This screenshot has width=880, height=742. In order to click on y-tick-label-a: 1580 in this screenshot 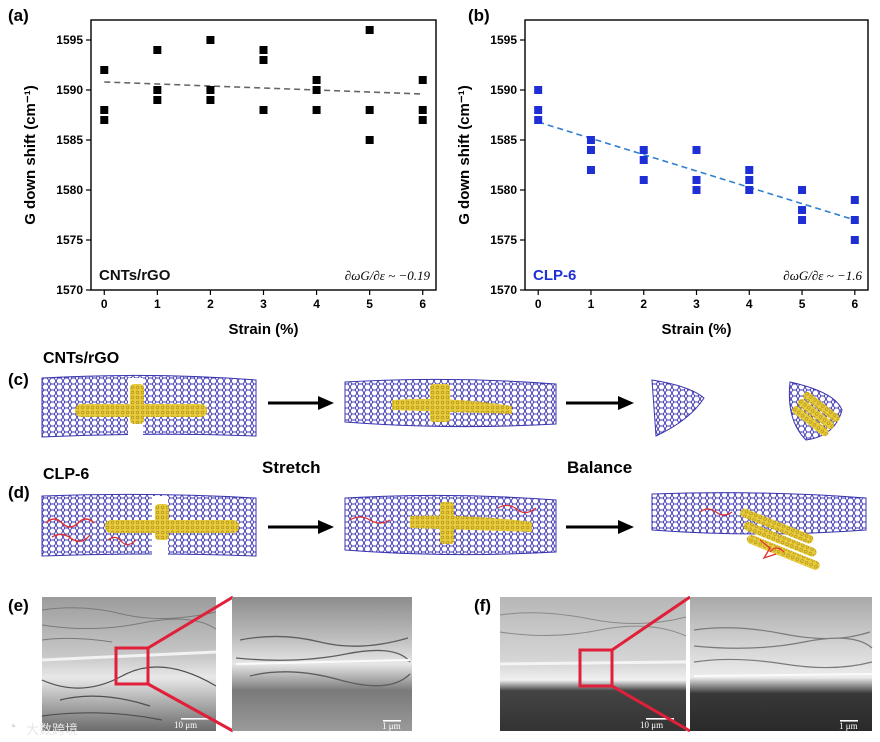, I will do `click(69, 190)`.